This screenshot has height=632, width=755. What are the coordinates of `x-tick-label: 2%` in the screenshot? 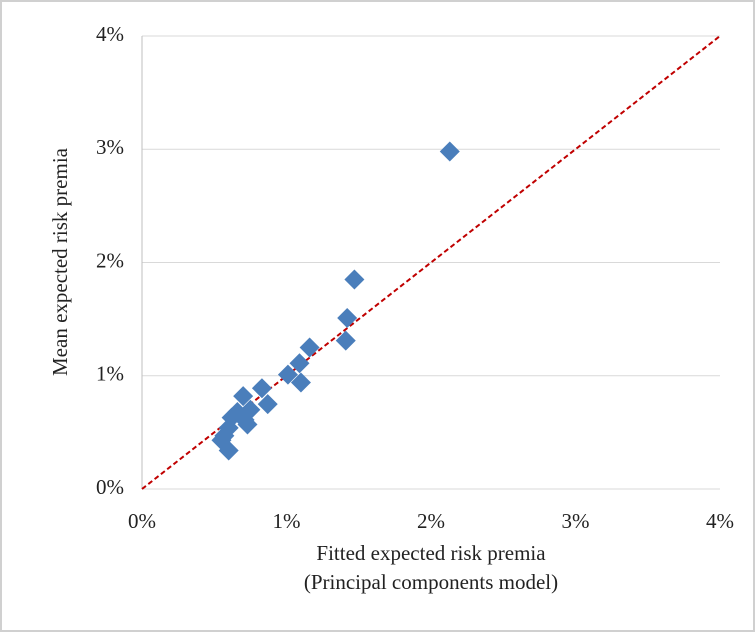 It's located at (431, 521).